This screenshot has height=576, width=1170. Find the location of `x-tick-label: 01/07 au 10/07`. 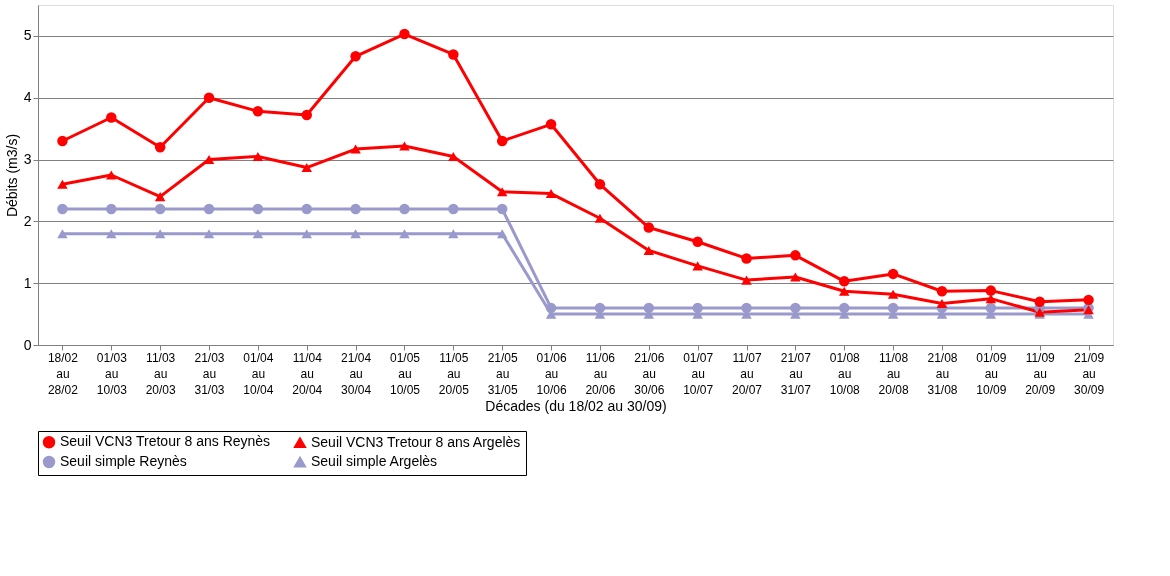

x-tick-label: 01/07 au 10/07 is located at coordinates (698, 373).